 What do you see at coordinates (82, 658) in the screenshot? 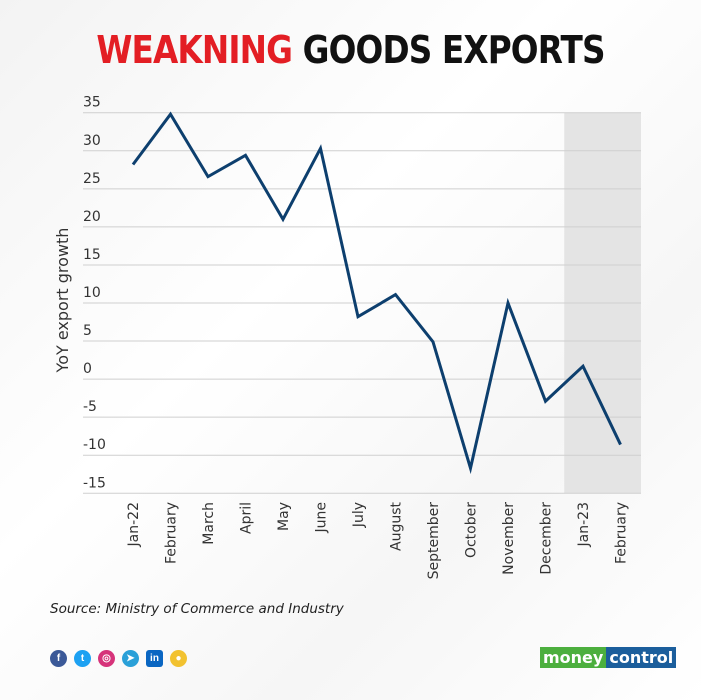
I see `twitter-icon: t` at bounding box center [82, 658].